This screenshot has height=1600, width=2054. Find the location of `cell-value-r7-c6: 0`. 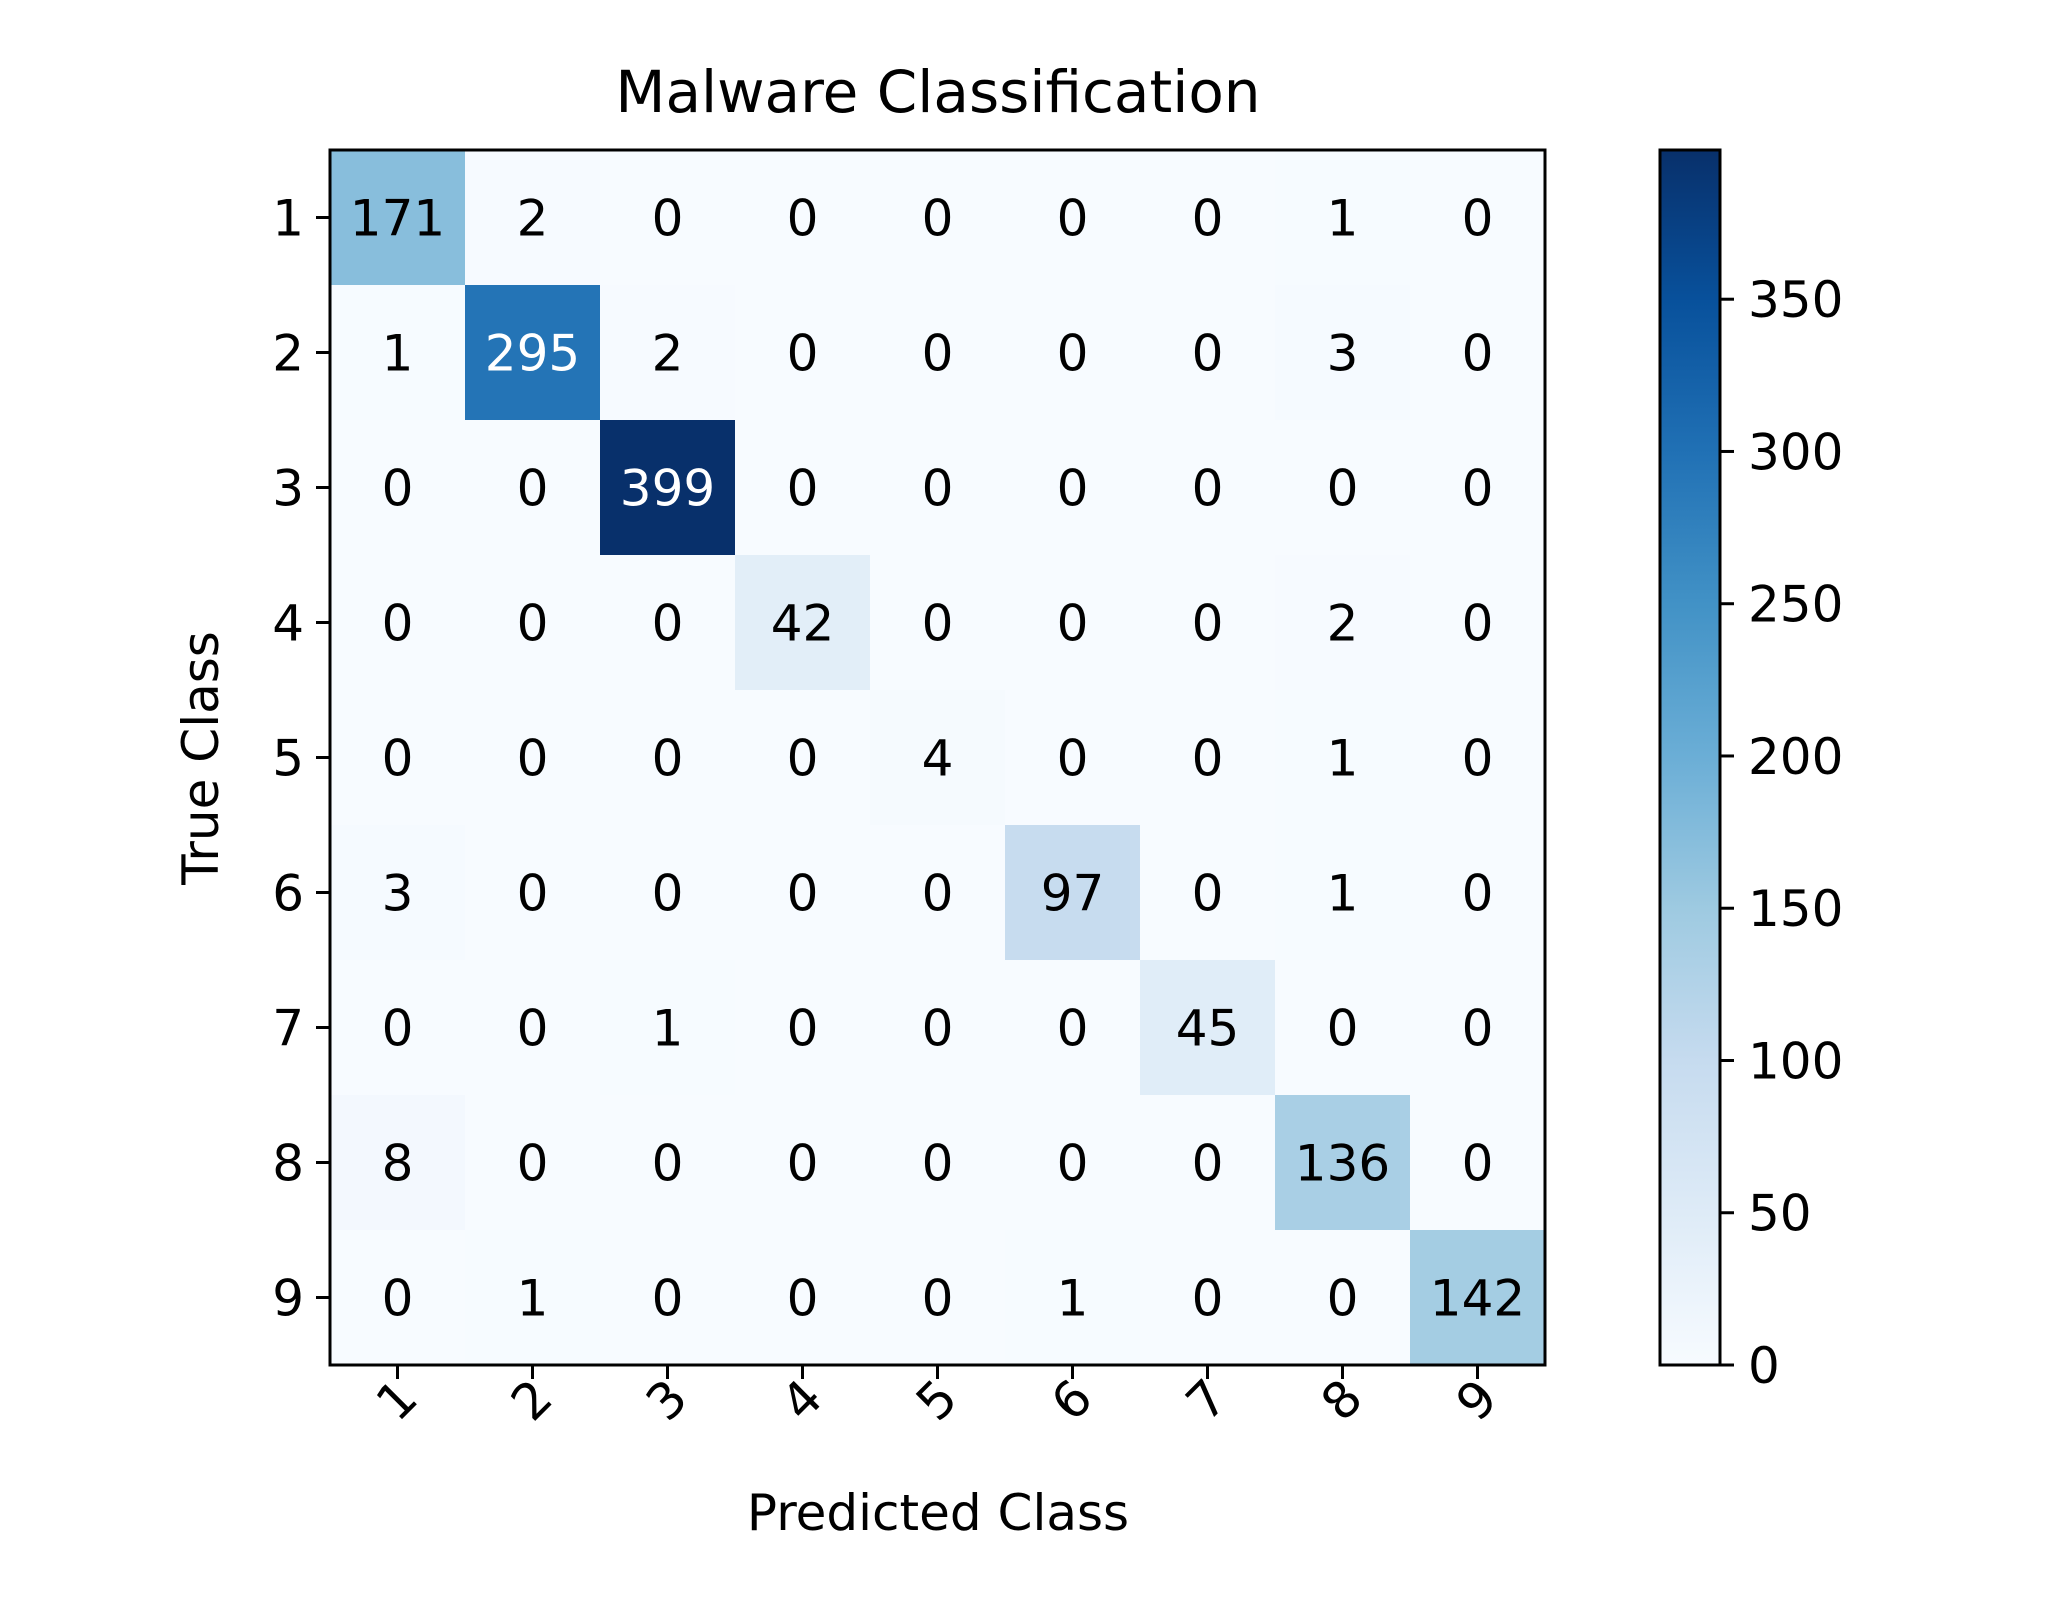

cell-value-r7-c6: 0 is located at coordinates (1073, 1029).